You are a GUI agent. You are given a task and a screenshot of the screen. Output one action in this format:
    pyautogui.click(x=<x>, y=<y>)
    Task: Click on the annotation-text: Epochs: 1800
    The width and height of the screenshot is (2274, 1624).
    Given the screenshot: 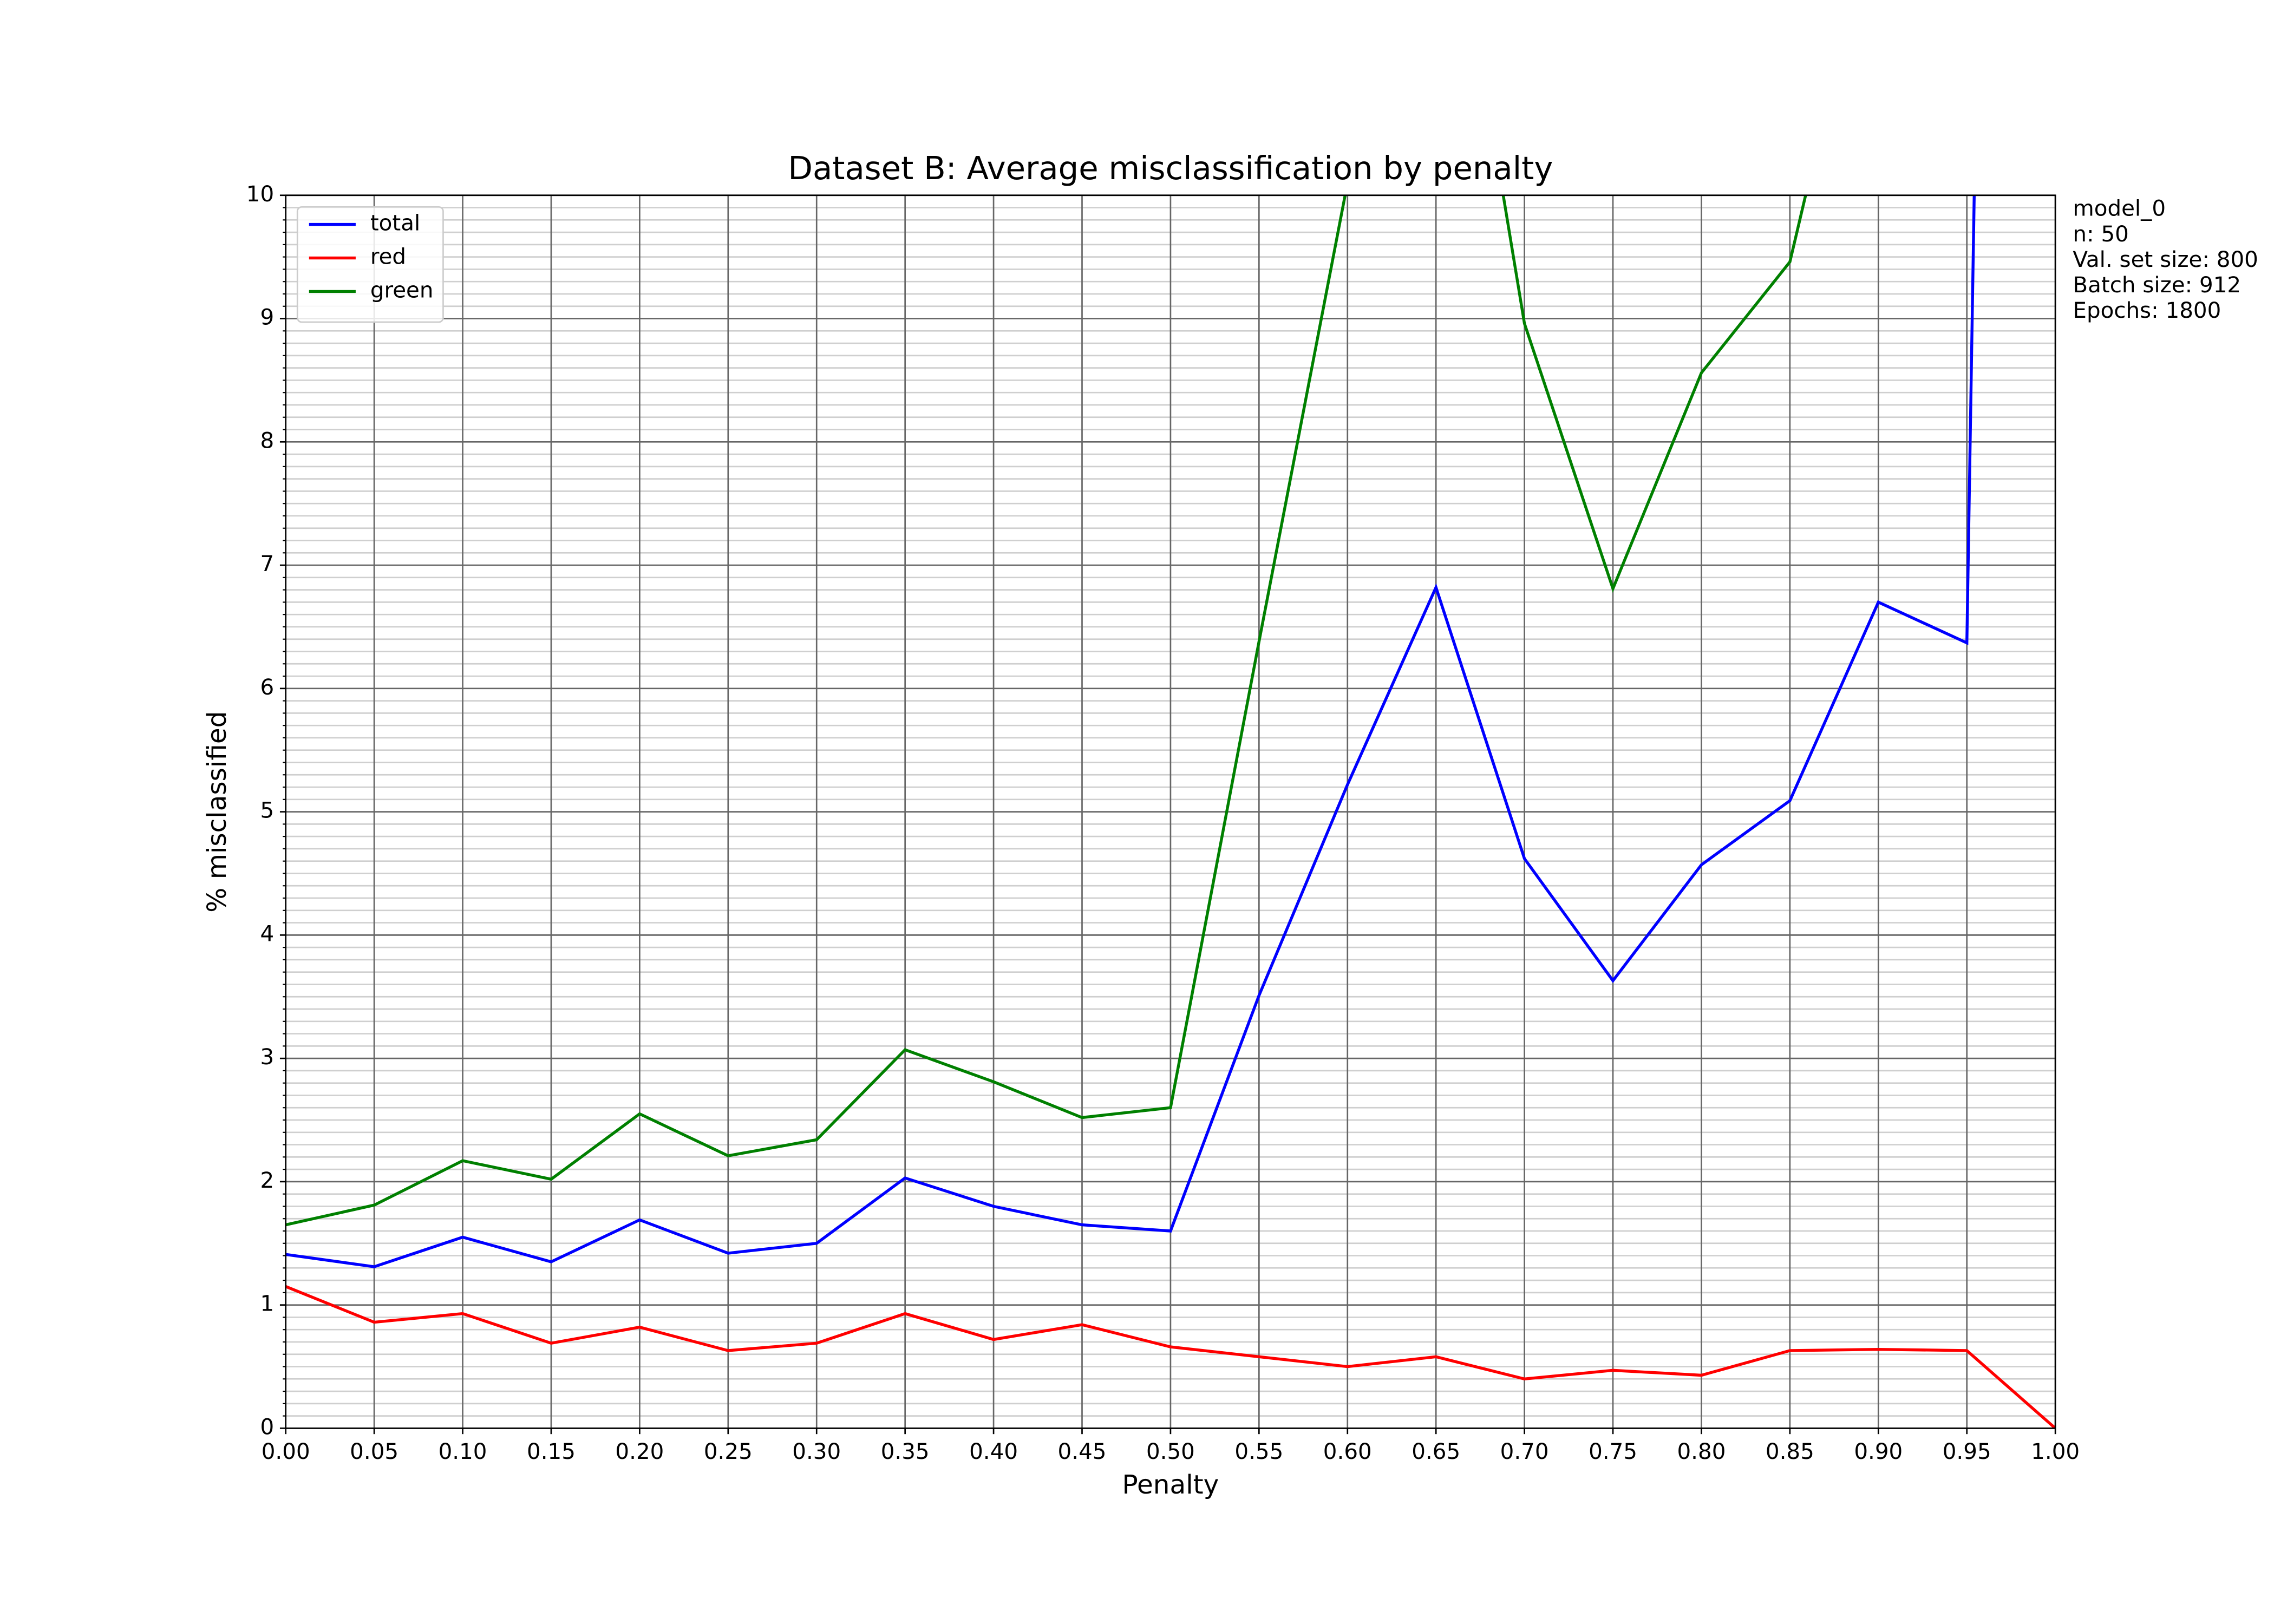 What is the action you would take?
    pyautogui.click(x=2147, y=310)
    